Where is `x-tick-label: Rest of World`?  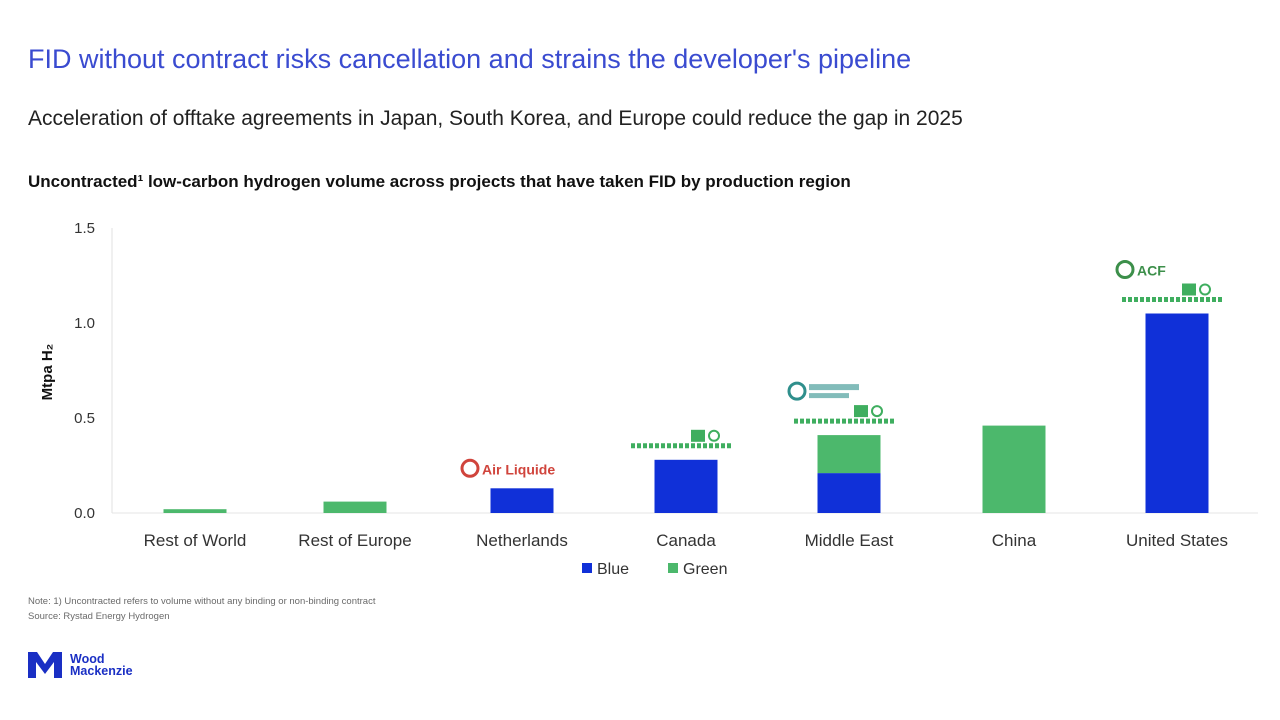 x-tick-label: Rest of World is located at coordinates (195, 540).